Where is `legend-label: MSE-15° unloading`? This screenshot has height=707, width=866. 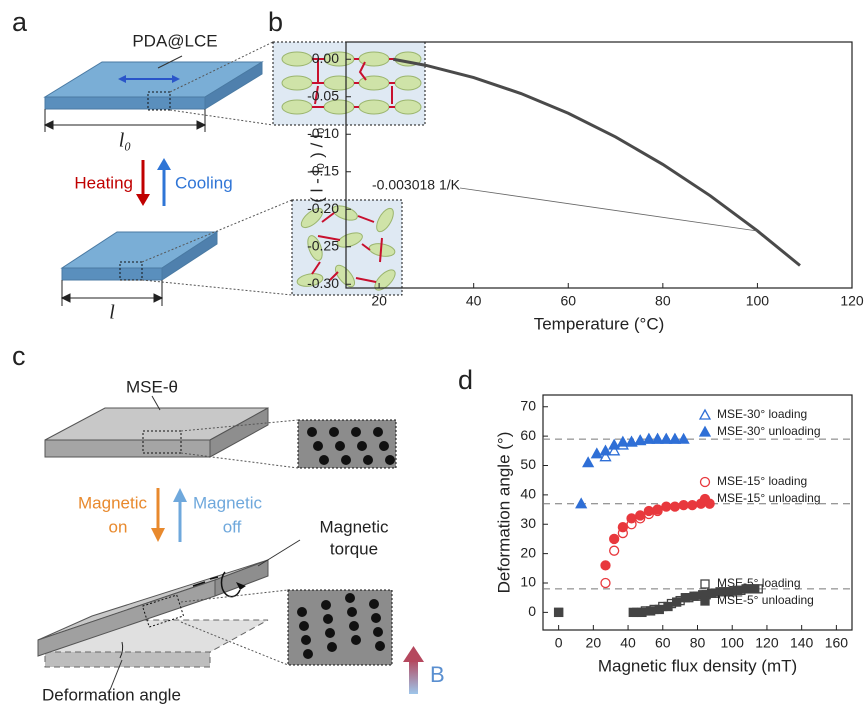
legend-label: MSE-15° unloading is located at coordinates (769, 498).